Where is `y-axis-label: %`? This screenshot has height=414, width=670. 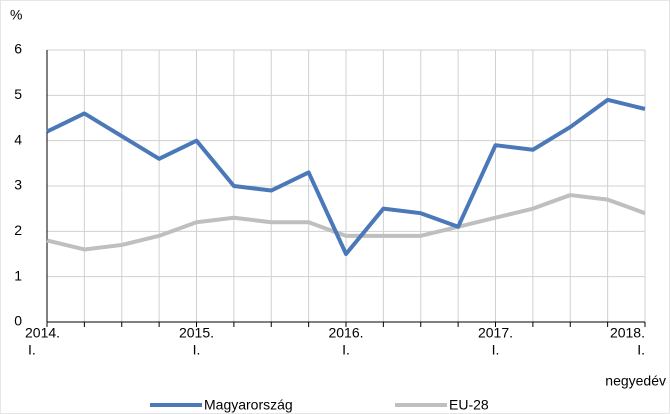
y-axis-label: % is located at coordinates (16, 15).